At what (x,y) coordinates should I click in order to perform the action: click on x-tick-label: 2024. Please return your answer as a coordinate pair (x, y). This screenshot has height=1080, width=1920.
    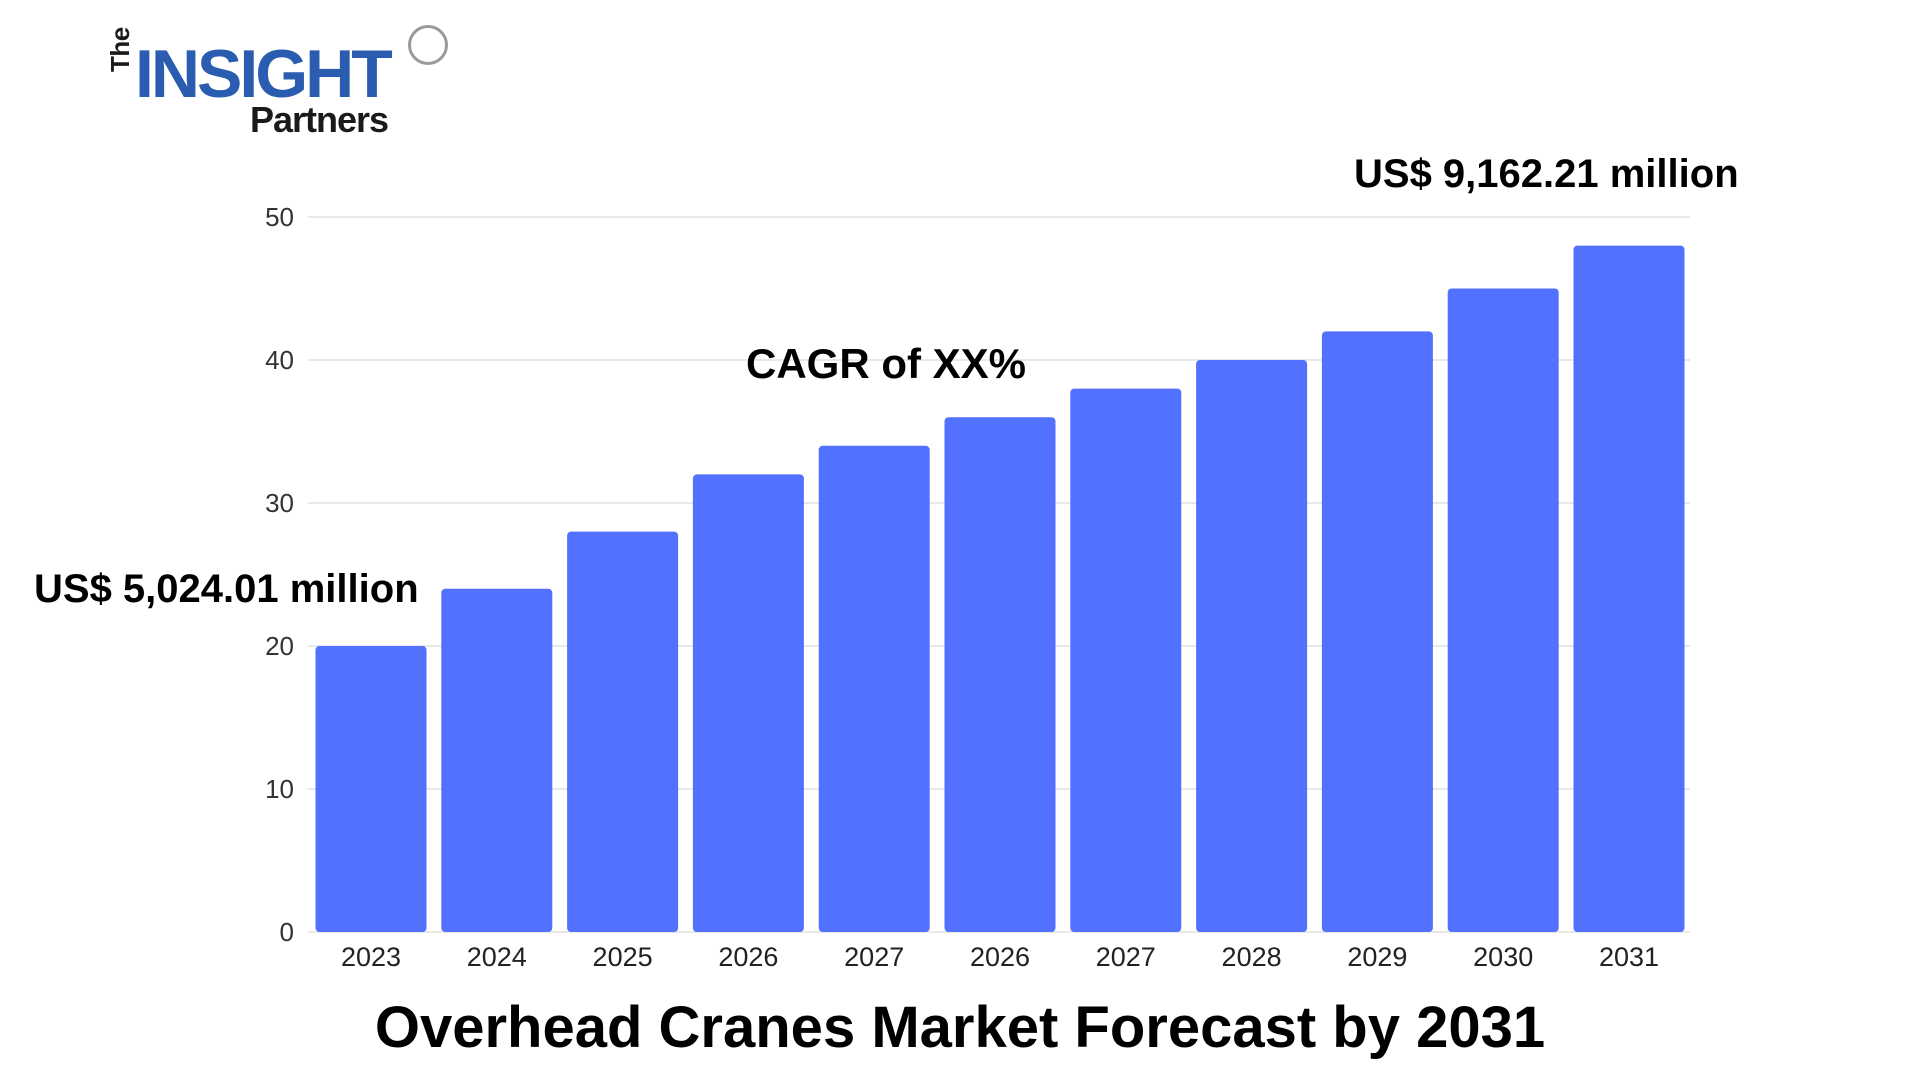
    Looking at the image, I should click on (497, 957).